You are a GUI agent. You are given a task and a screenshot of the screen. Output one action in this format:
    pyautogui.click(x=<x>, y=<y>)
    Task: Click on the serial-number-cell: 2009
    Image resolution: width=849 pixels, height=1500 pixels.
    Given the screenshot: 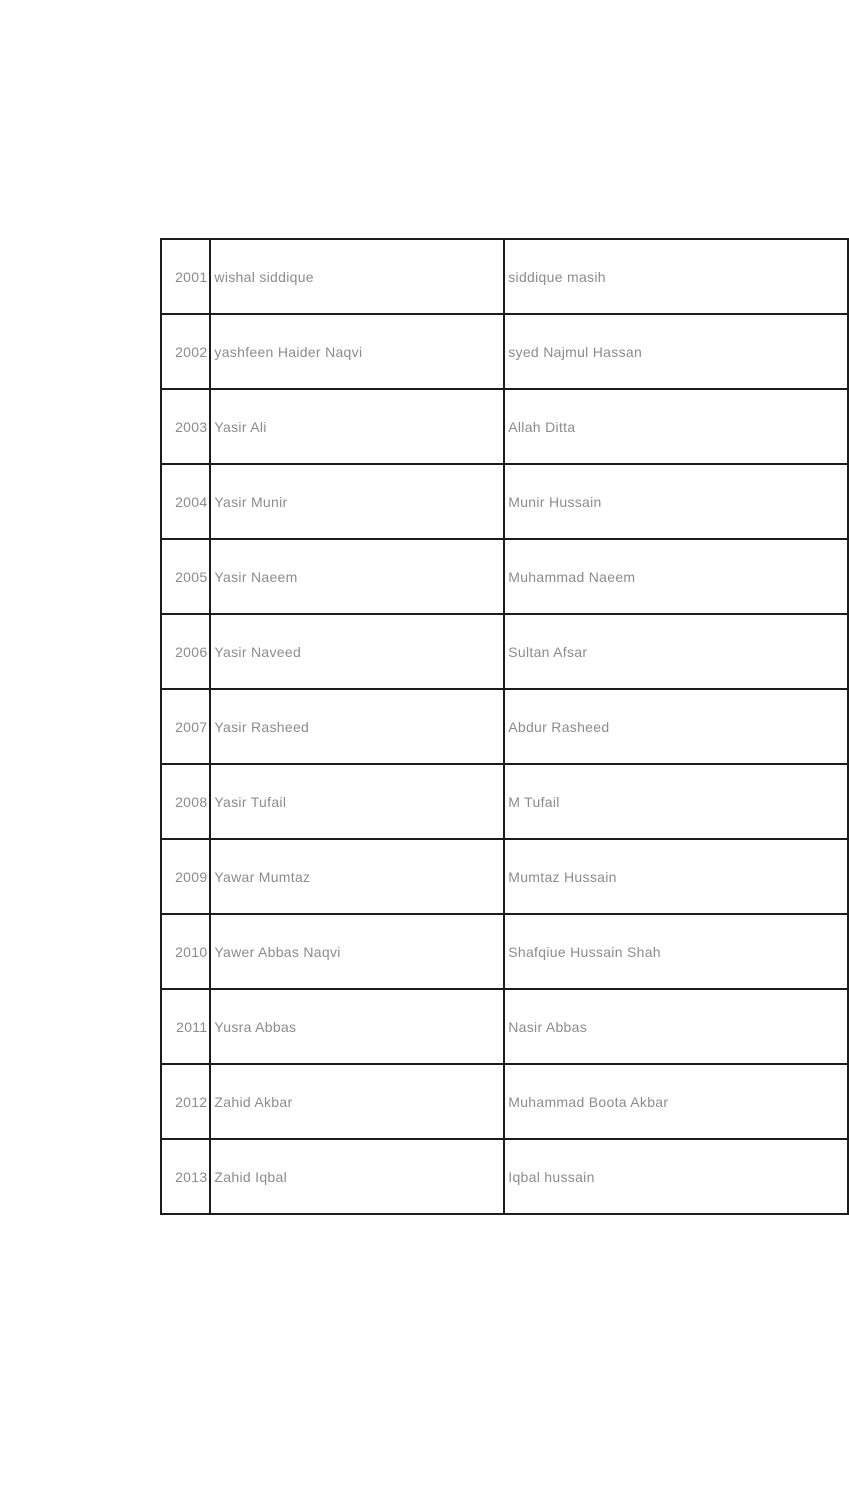 What is the action you would take?
    pyautogui.click(x=185, y=876)
    